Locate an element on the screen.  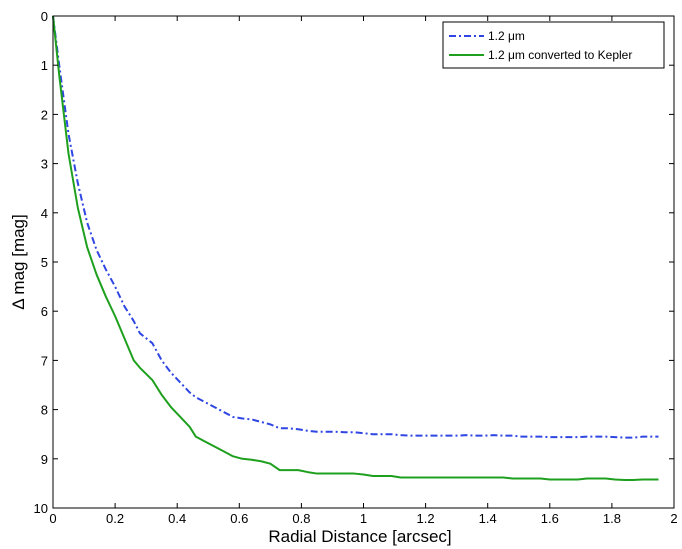
y-tick-label: 5 is located at coordinates (44, 262).